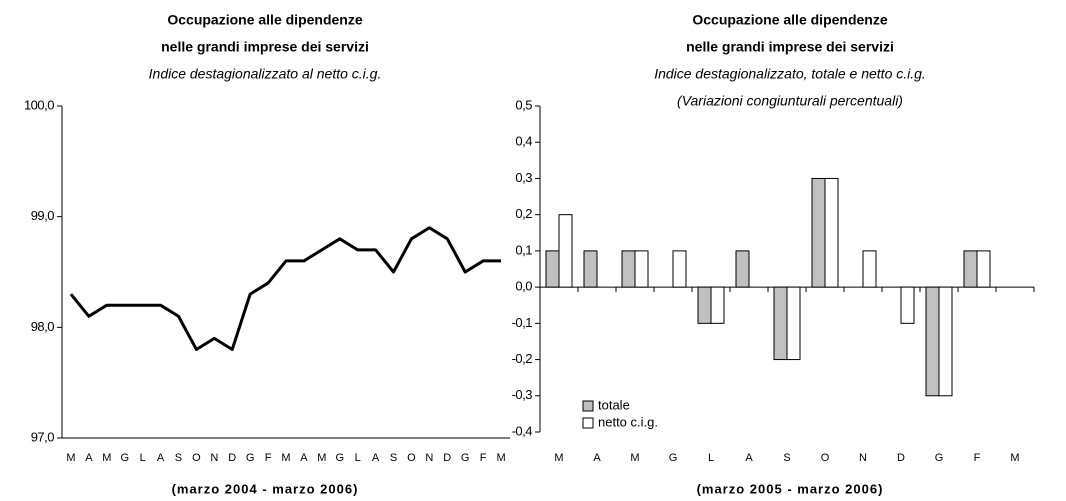 Image resolution: width=1066 pixels, height=501 pixels. What do you see at coordinates (285, 288) in the screenshot?
I see `line-series` at bounding box center [285, 288].